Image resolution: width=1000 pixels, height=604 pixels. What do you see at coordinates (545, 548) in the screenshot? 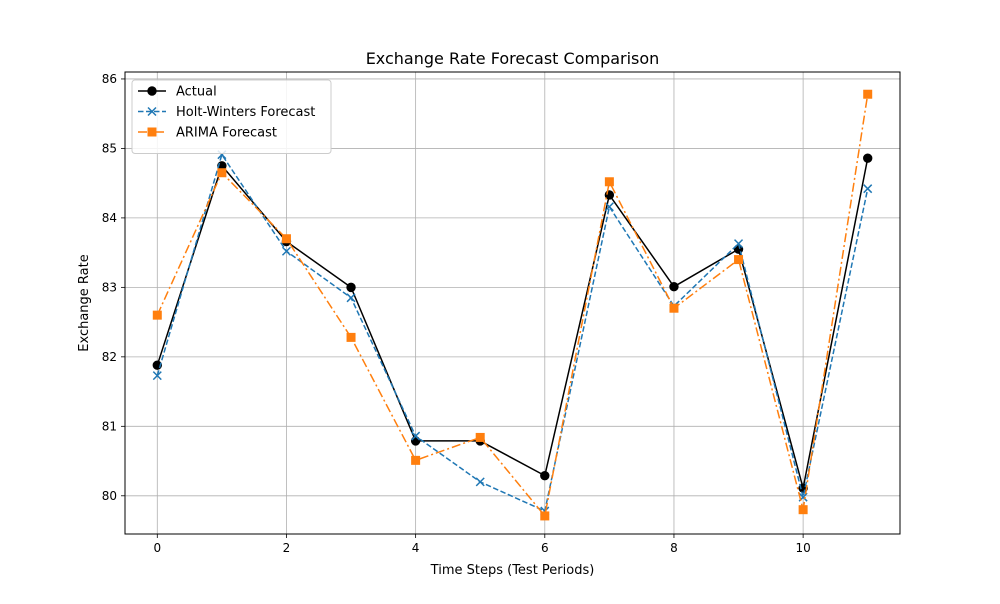
I see `x-tick-label: 6` at bounding box center [545, 548].